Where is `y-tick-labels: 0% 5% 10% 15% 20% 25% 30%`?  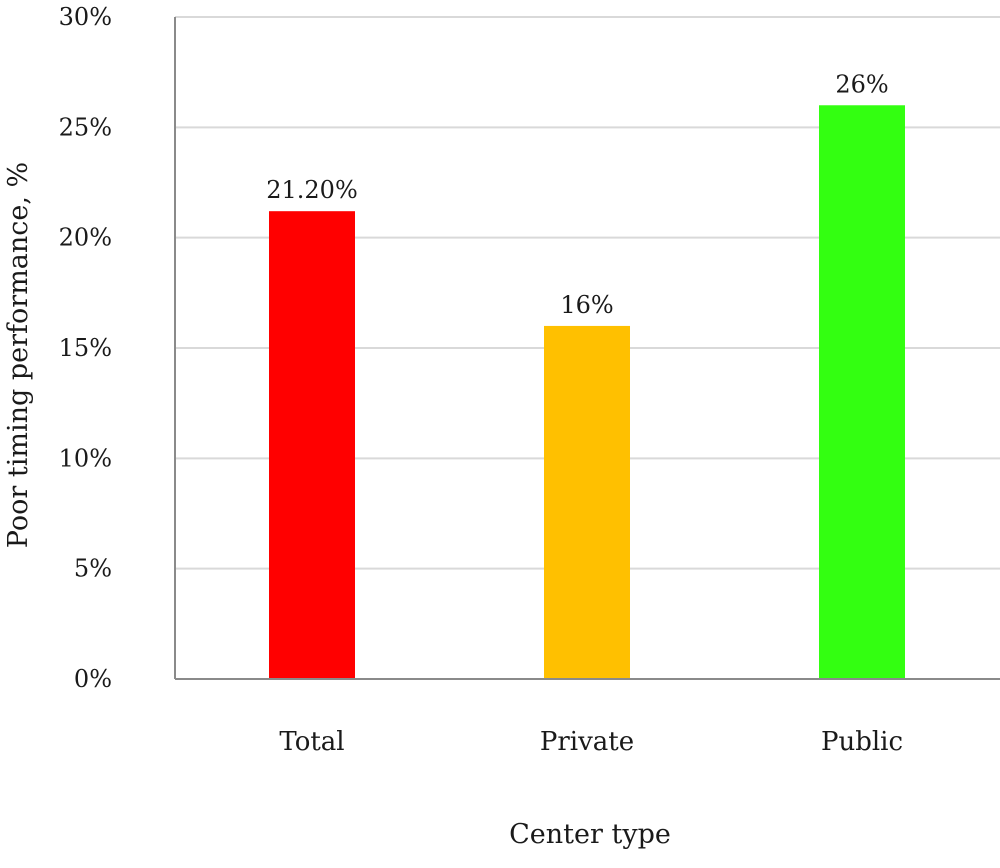
y-tick-labels: 0% 5% 10% 15% 20% 25% 30% is located at coordinates (85, 348).